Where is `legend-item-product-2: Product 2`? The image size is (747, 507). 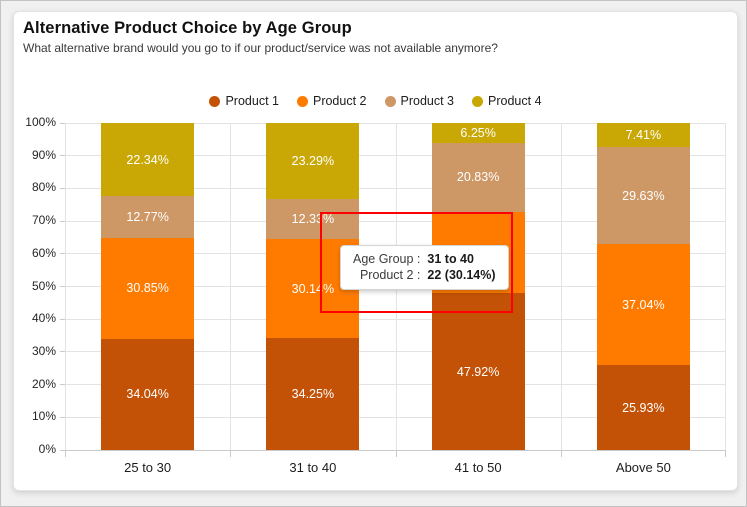
legend-item-product-2: Product 2 is located at coordinates (331, 101).